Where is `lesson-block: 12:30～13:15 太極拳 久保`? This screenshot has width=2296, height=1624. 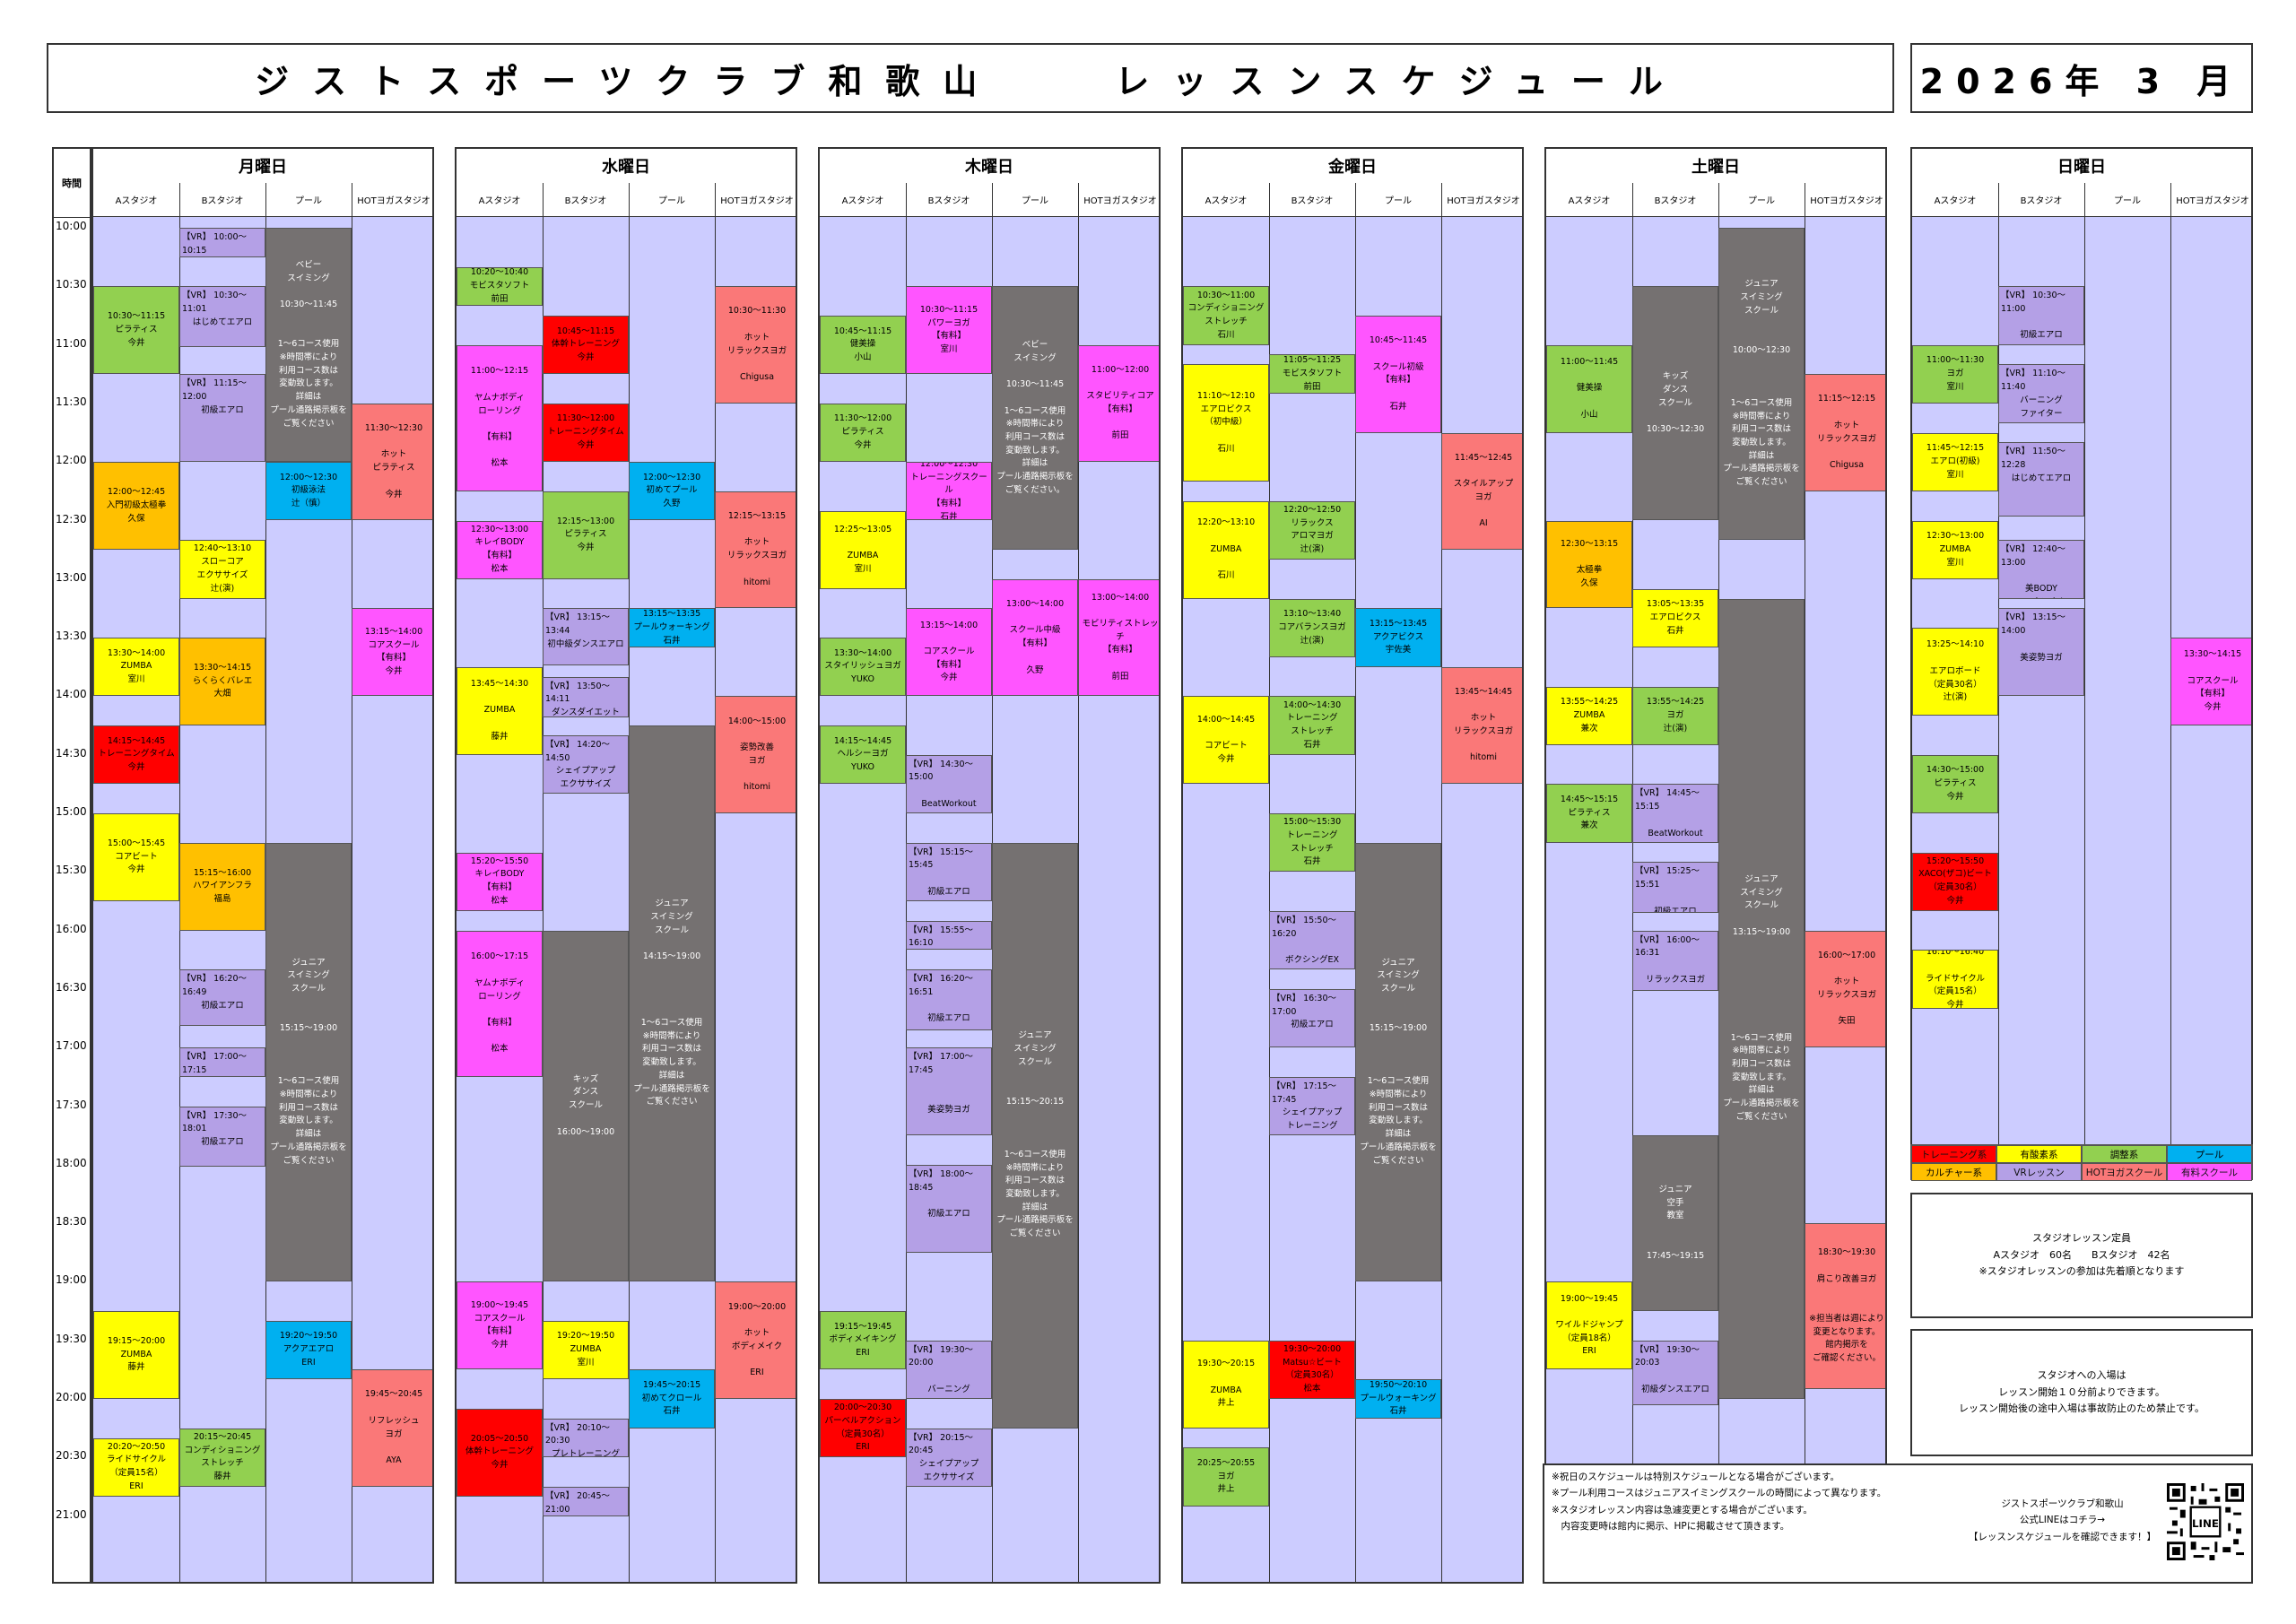
lesson-block: 12:30～13:15 太極拳 久保 is located at coordinates (1589, 564).